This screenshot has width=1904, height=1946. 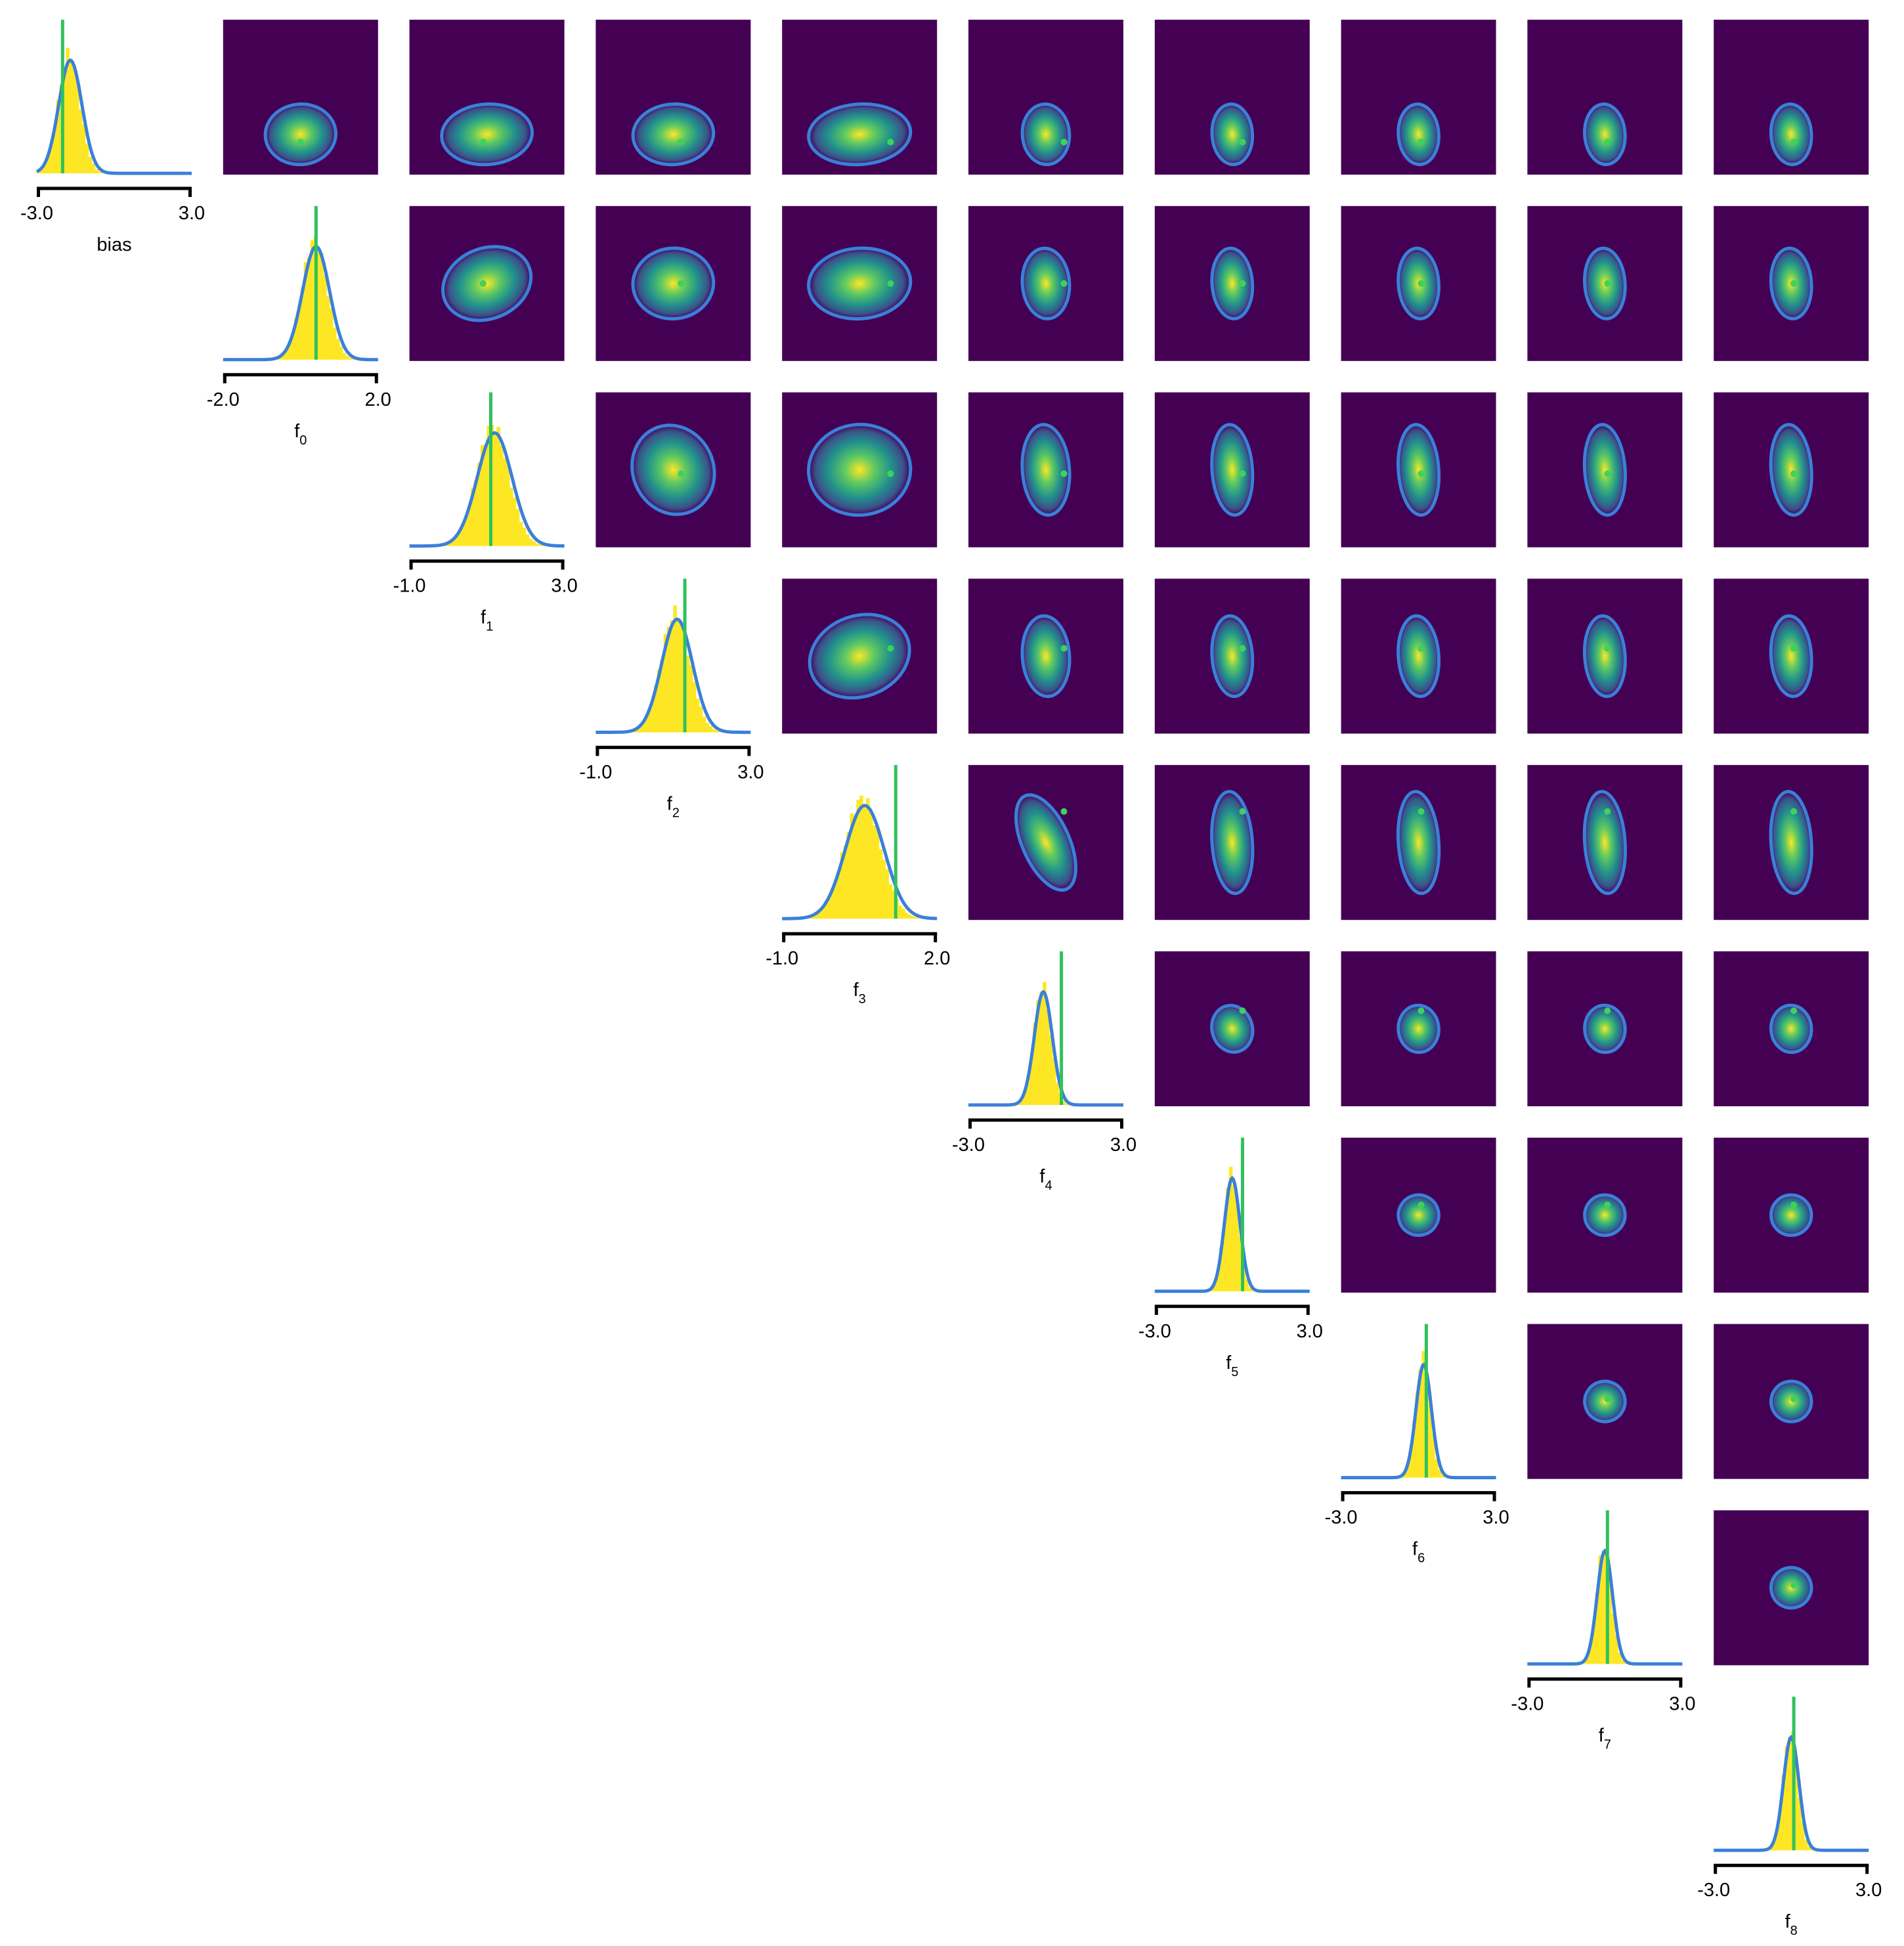 I want to click on marginal-panel-4: -1.0 2.0f3, so click(x=858, y=885).